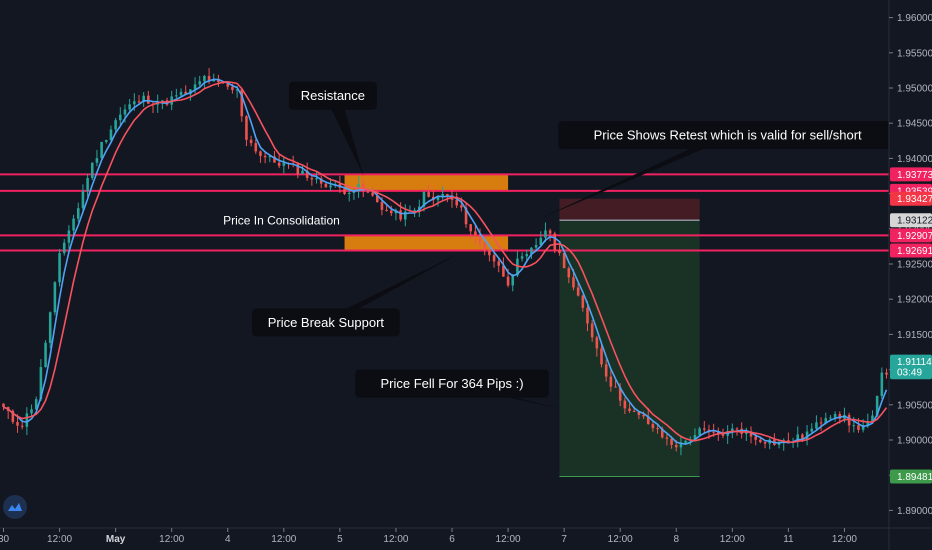  I want to click on logo-wave-icon, so click(15, 507).